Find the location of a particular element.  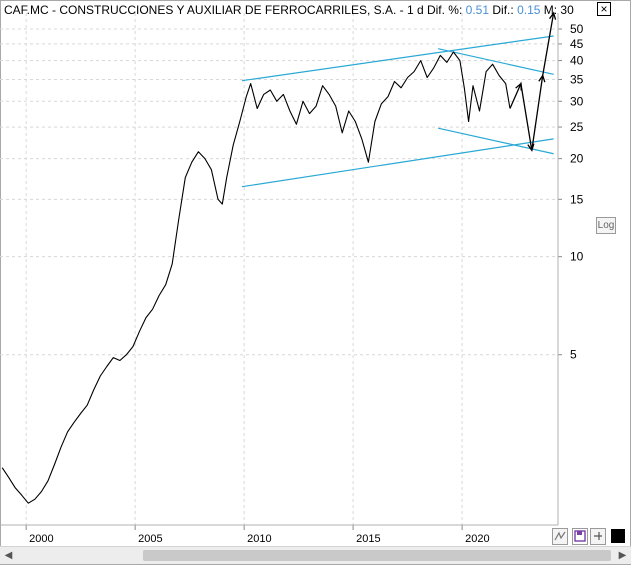

x-tick-labels: 2000 2005 2010 2015 2020 is located at coordinates (259, 539).